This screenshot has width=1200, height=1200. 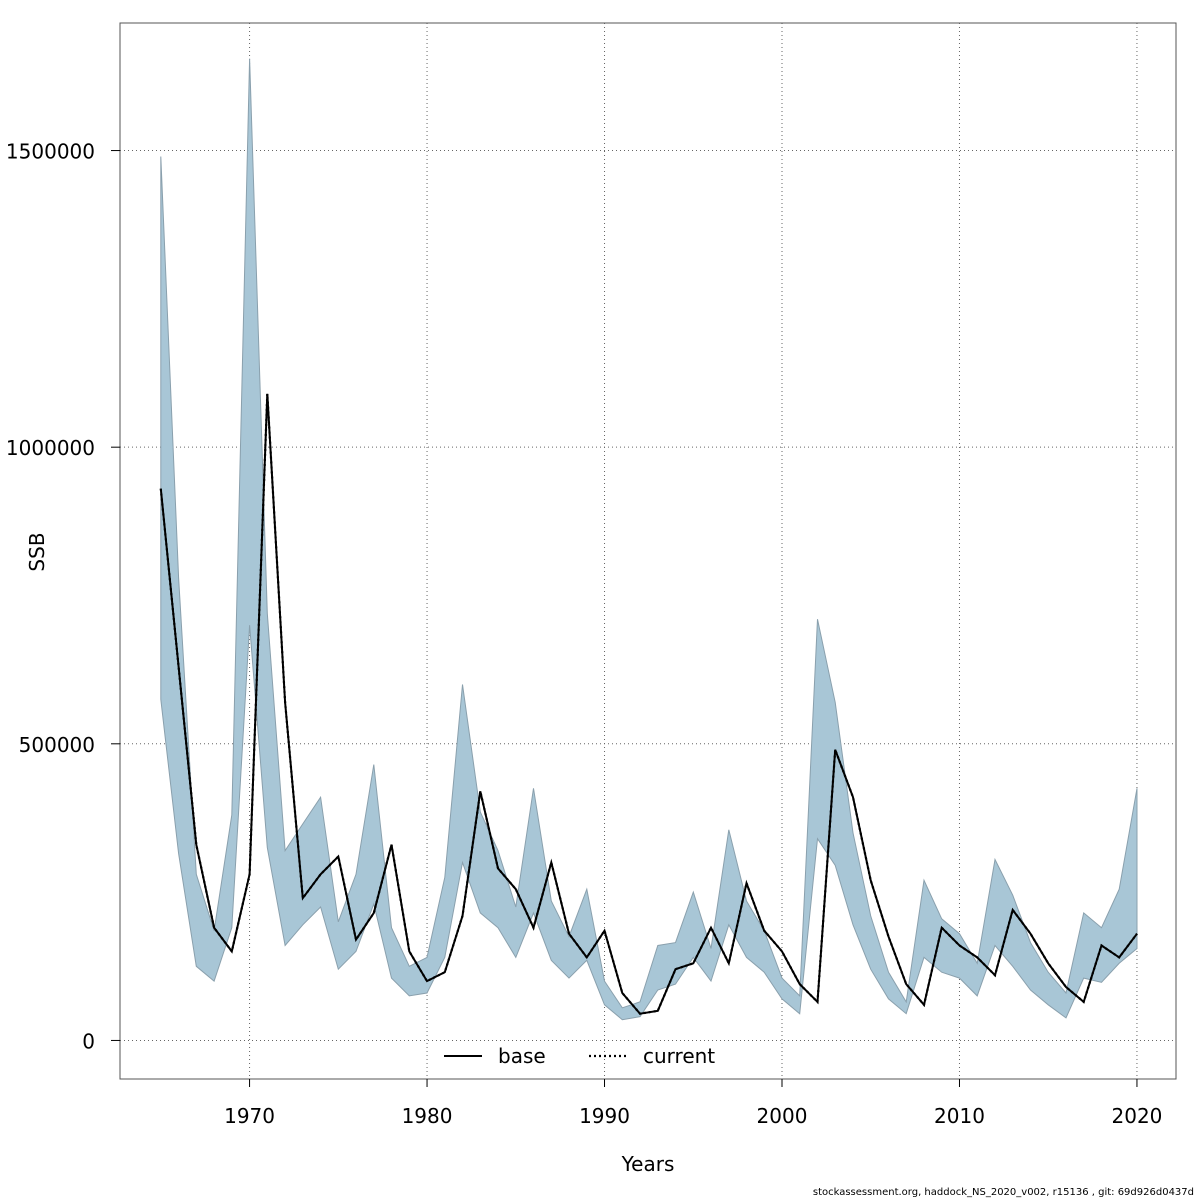 I want to click on legend: base current, so click(x=579, y=1056).